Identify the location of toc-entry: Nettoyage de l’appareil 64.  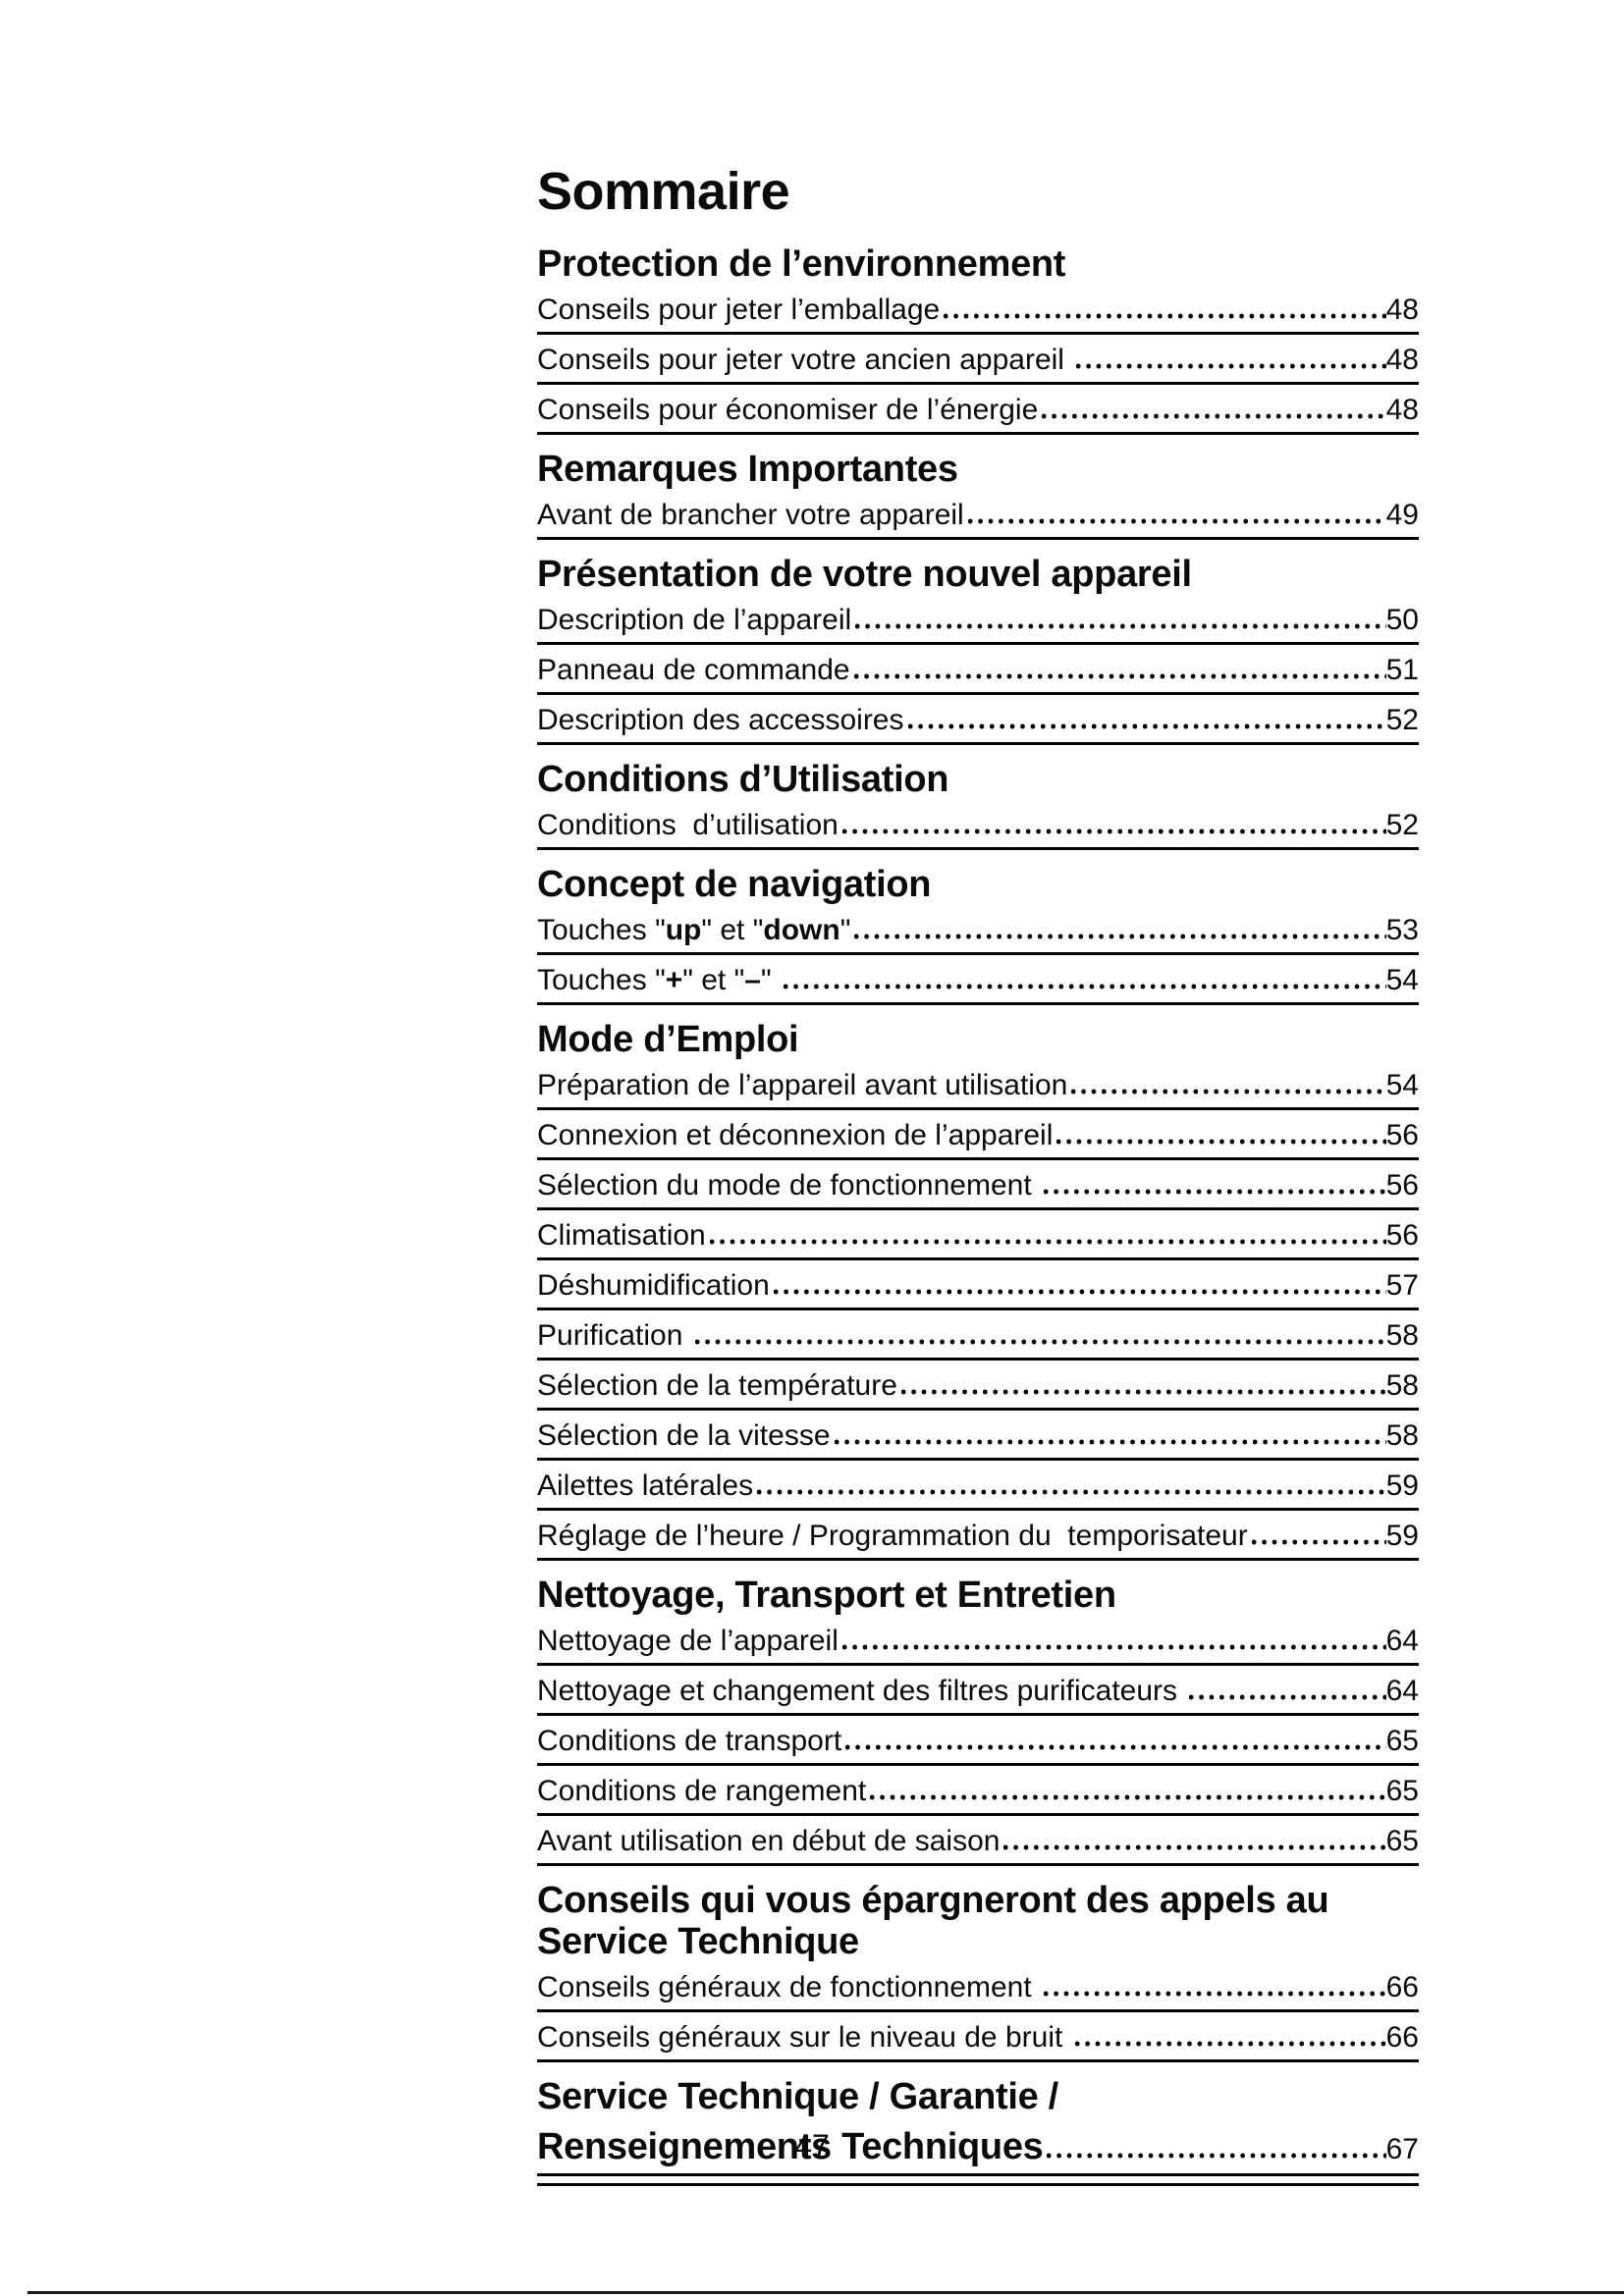
(978, 1641).